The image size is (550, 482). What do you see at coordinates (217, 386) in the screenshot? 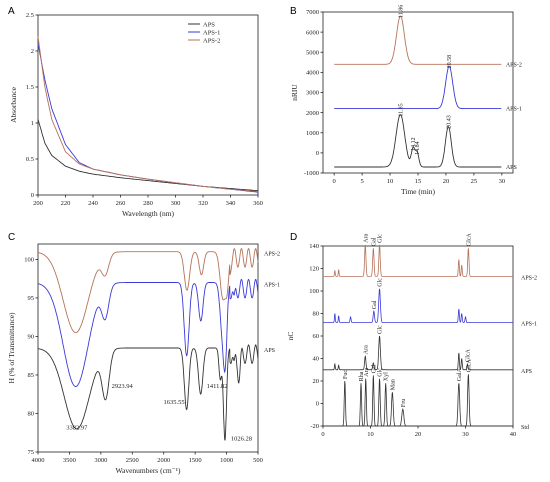
I see `chart-c-peak-annotation: 1411.82` at bounding box center [217, 386].